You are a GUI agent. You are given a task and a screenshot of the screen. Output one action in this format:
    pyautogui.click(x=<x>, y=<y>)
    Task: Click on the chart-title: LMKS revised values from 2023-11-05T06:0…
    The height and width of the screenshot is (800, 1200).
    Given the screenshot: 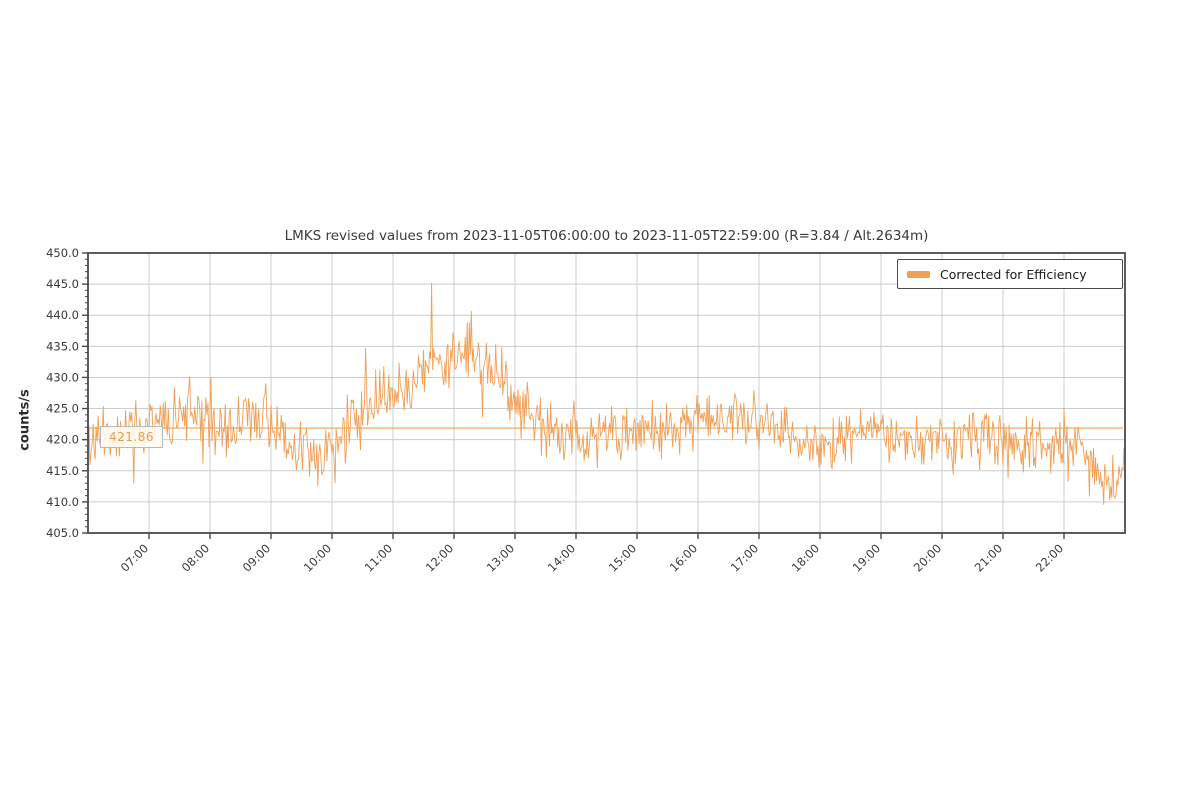 What is the action you would take?
    pyautogui.click(x=606, y=236)
    